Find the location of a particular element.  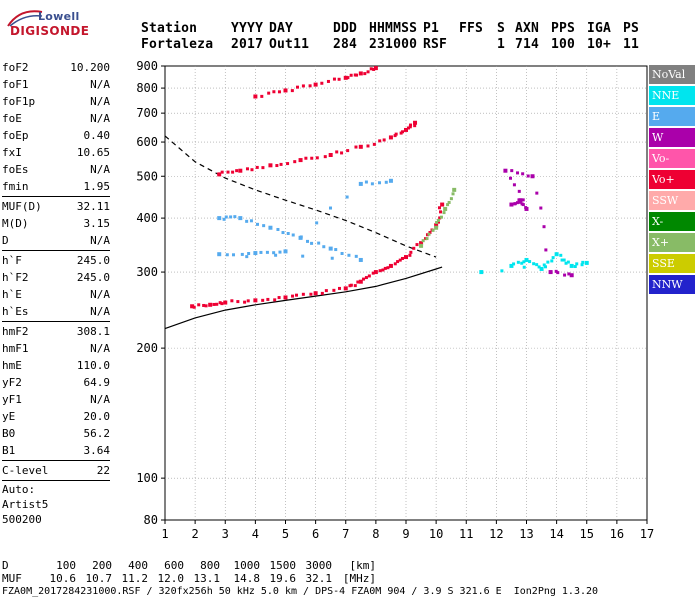

param-value: 22 is located at coordinates (103, 470).